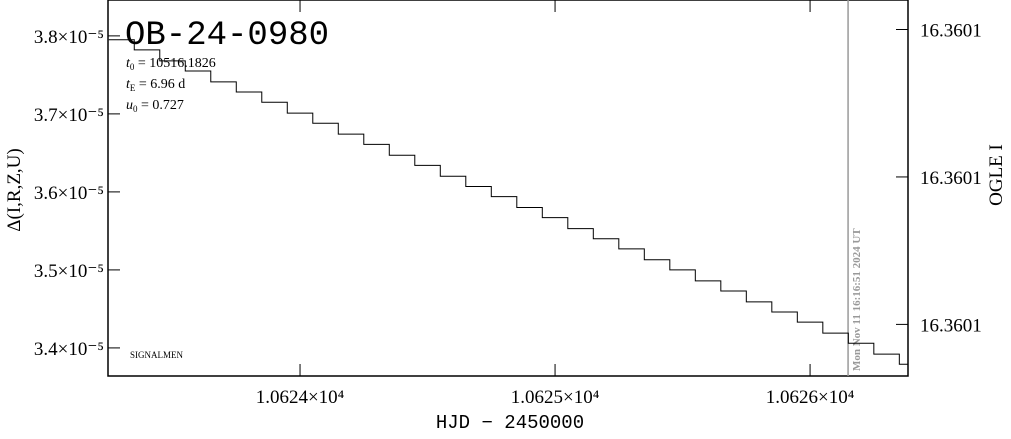 The height and width of the screenshot is (439, 1011). What do you see at coordinates (171, 64) in the screenshot?
I see `parameter: t0 = 10516.1826` at bounding box center [171, 64].